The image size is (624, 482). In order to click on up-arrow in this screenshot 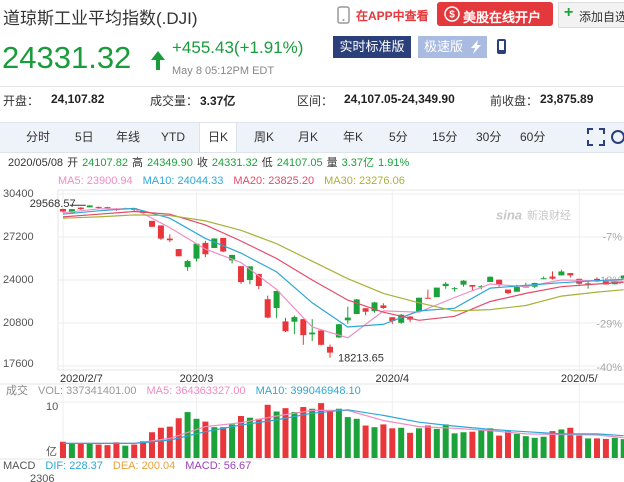, I will do `click(158, 60)`.